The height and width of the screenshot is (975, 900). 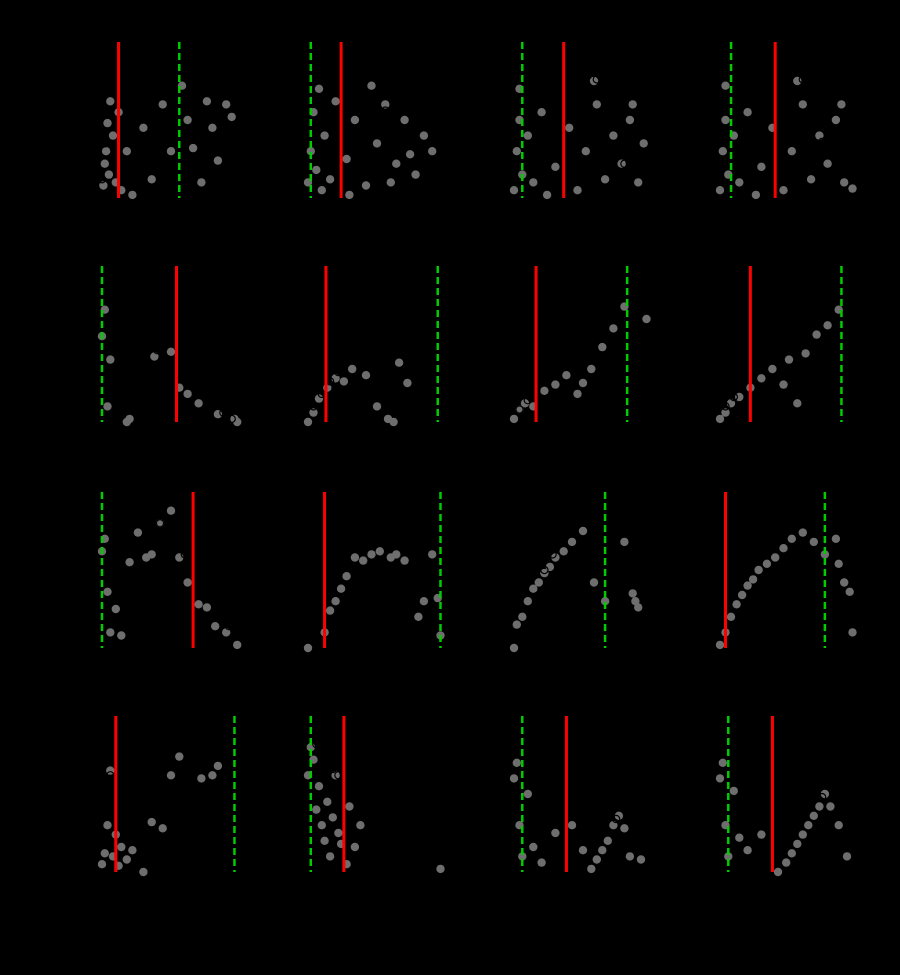 What do you see at coordinates (577, 795) in the screenshot?
I see `panel-r4c3` at bounding box center [577, 795].